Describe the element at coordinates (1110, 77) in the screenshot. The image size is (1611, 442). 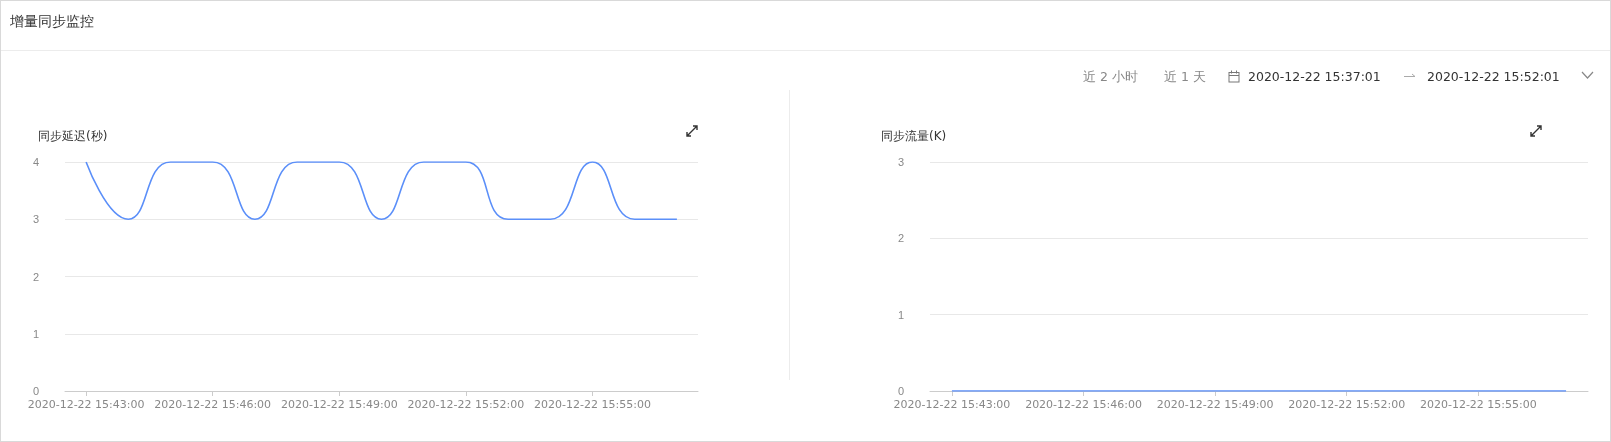
I see `text: 近 2 小时` at that location.